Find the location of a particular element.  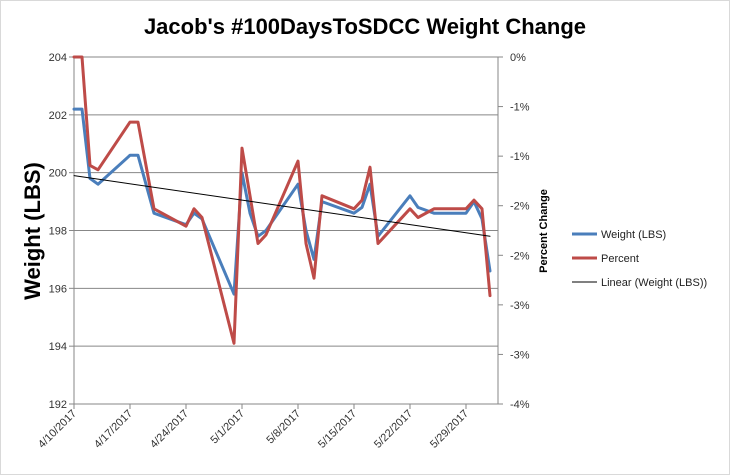

y-tick-label-right: 0% is located at coordinates (518, 58).